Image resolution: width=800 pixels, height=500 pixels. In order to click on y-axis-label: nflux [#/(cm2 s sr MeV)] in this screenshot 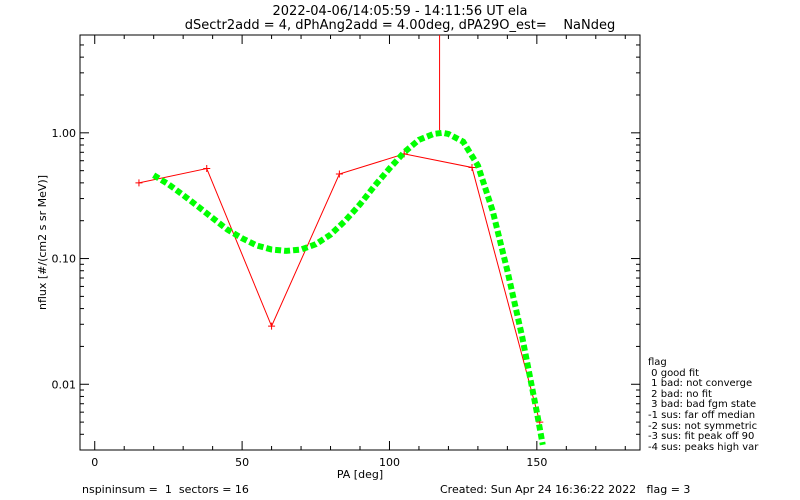, I will do `click(42, 242)`.